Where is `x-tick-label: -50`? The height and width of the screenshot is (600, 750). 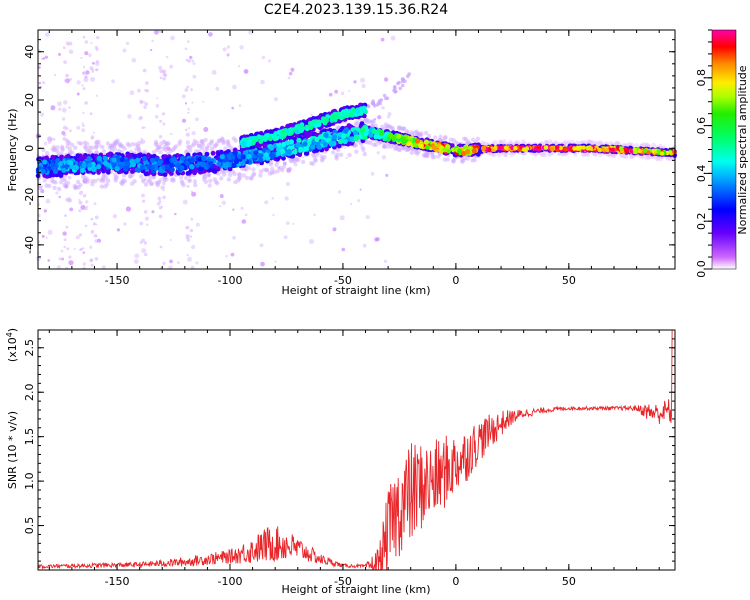
x-tick-label: -50 is located at coordinates (343, 280).